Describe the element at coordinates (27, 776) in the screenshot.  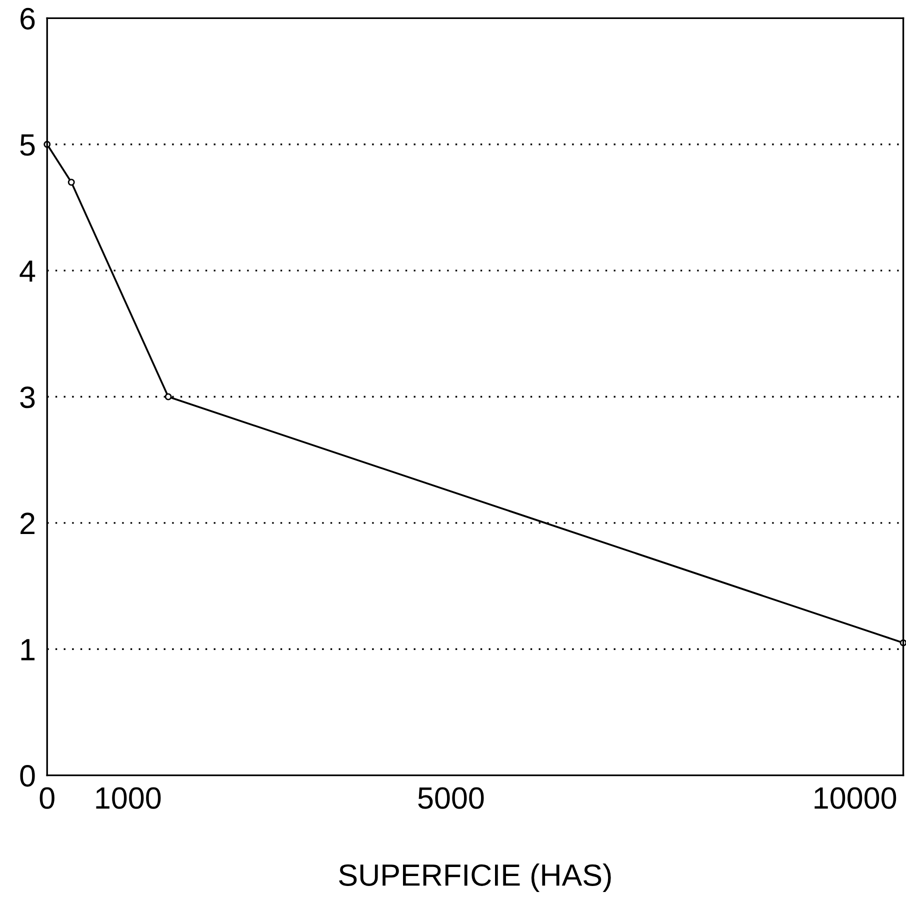
I see `y-tick-label: 0` at that location.